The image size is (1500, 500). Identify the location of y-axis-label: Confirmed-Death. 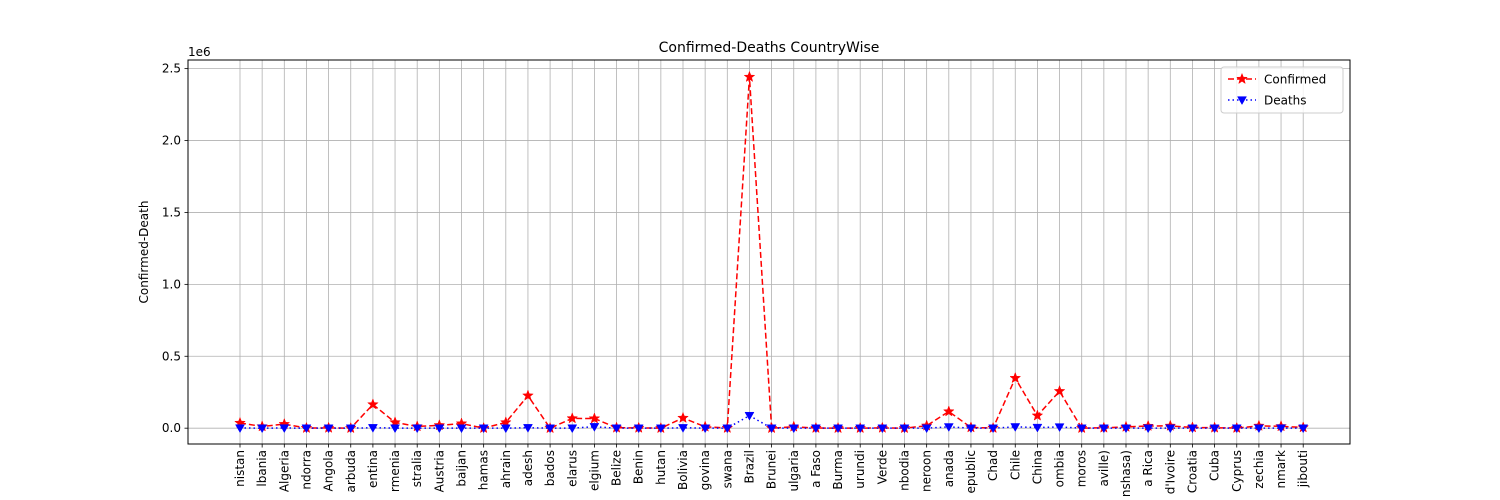
(144, 252).